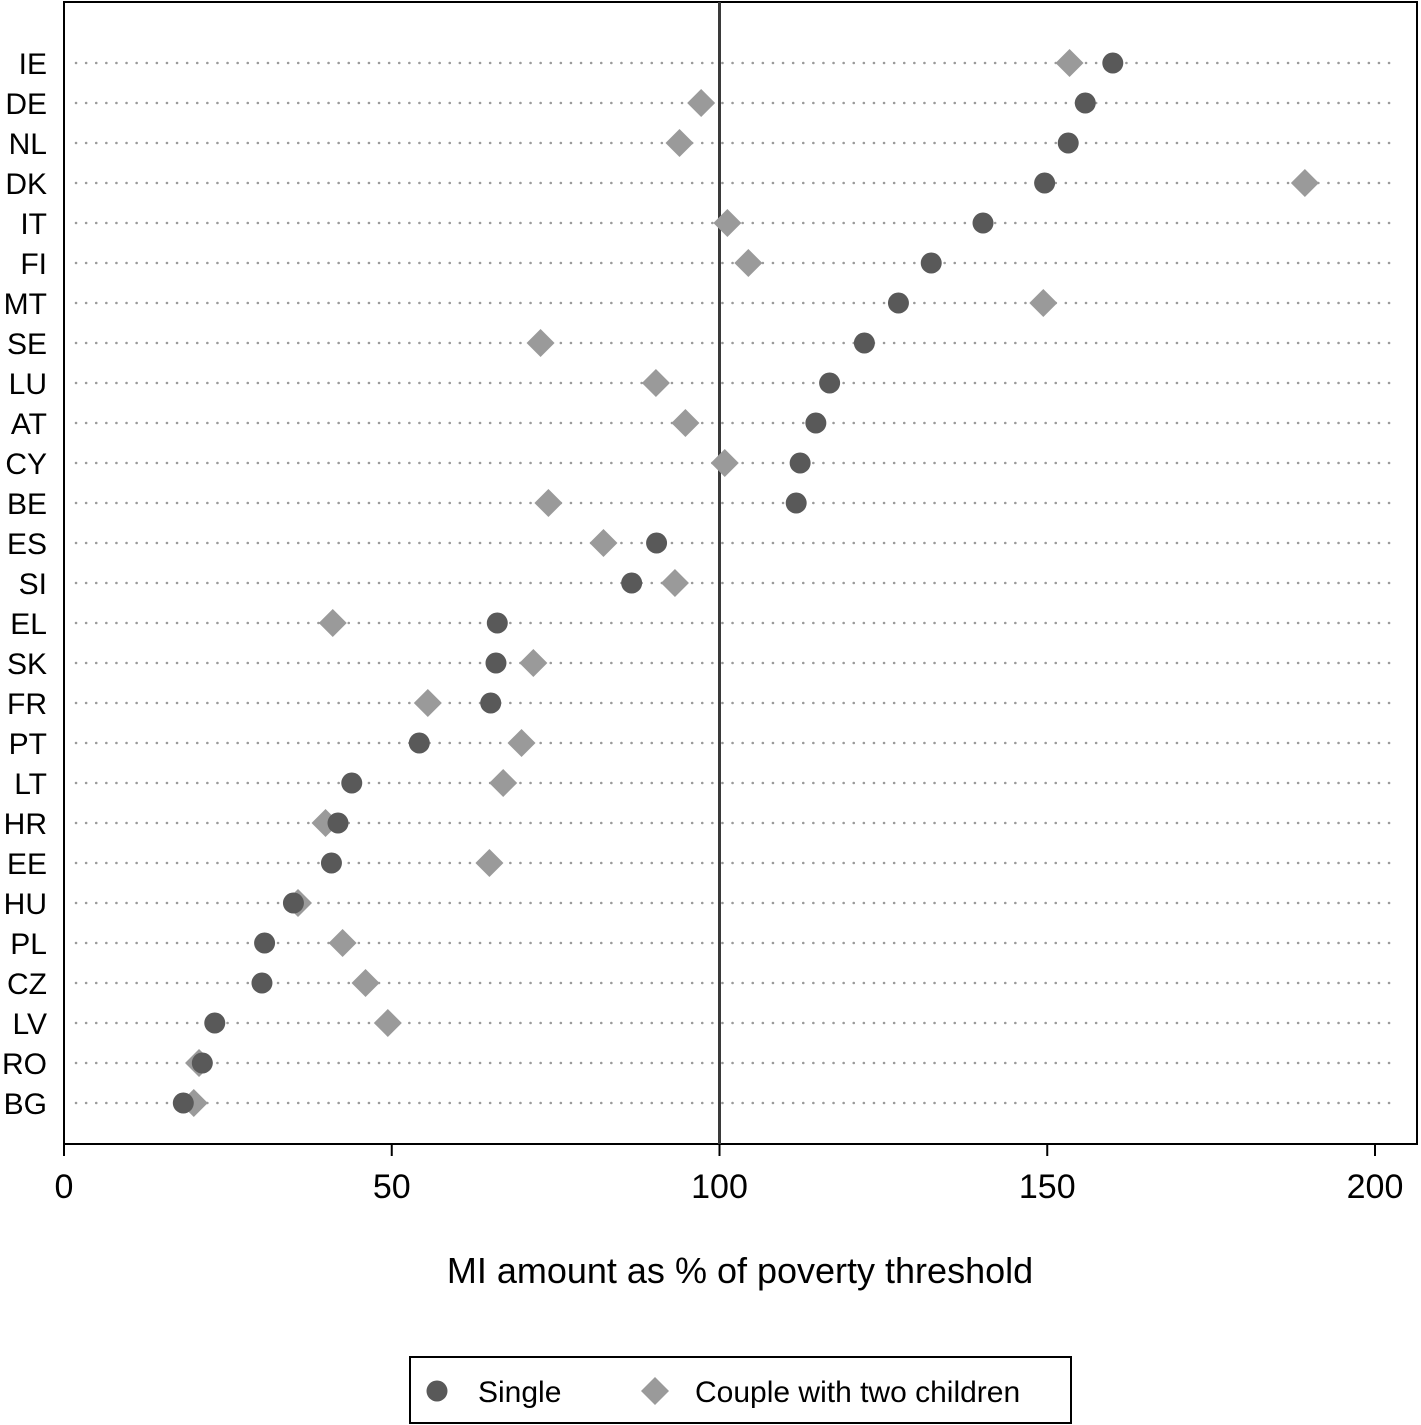 The width and height of the screenshot is (1421, 1425). Describe the element at coordinates (64, 1187) in the screenshot. I see `x-tick-label: 0` at that location.